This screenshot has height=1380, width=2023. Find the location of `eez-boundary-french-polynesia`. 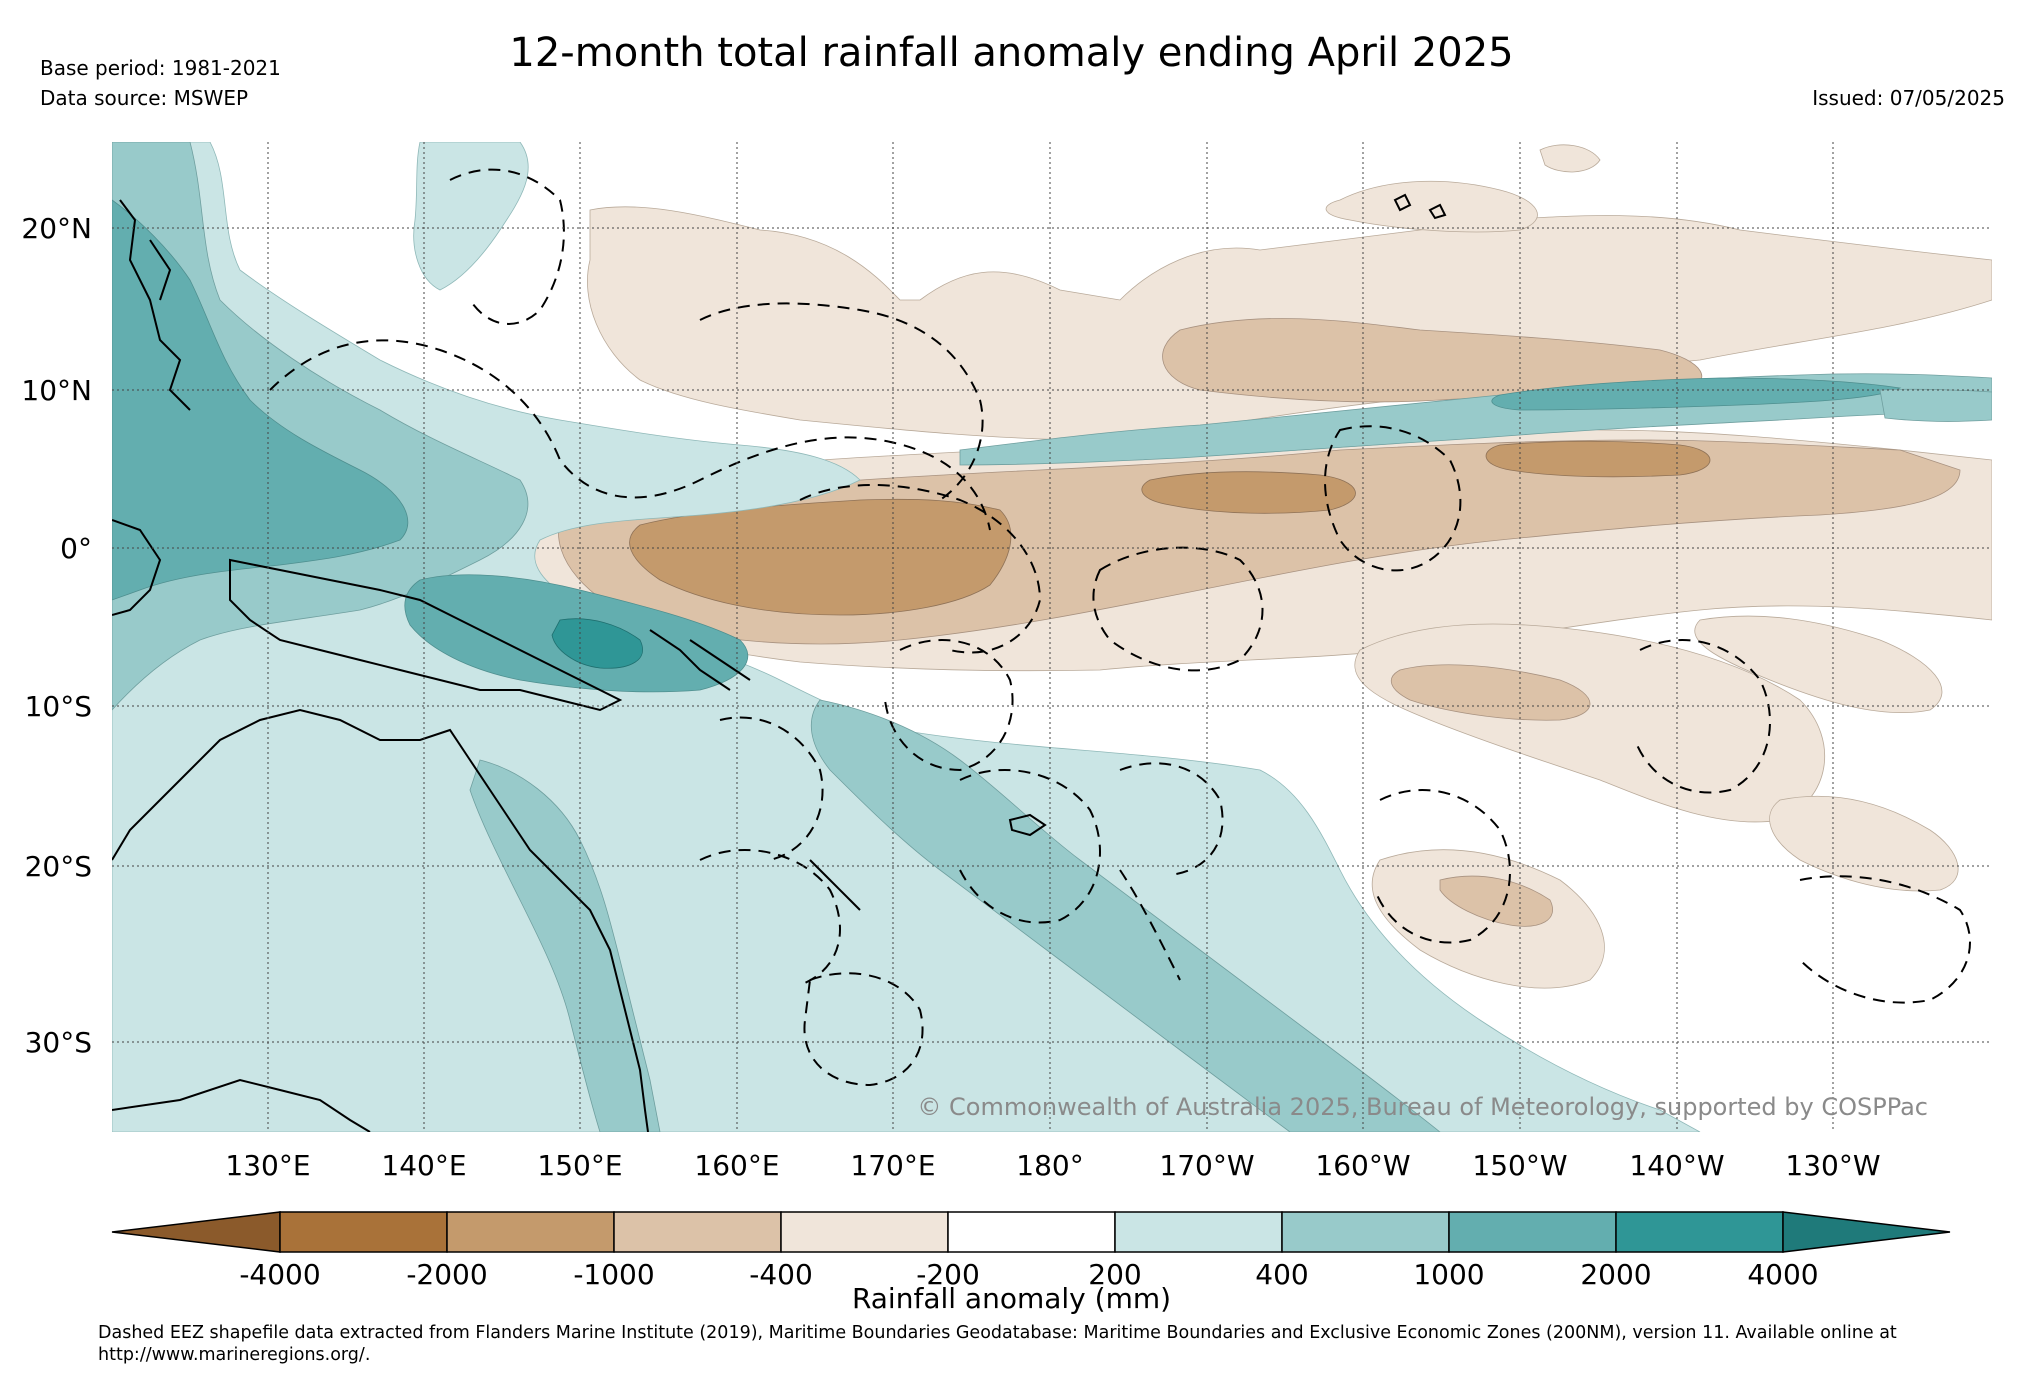

eez-boundary-french-polynesia is located at coordinates (1702, 716).